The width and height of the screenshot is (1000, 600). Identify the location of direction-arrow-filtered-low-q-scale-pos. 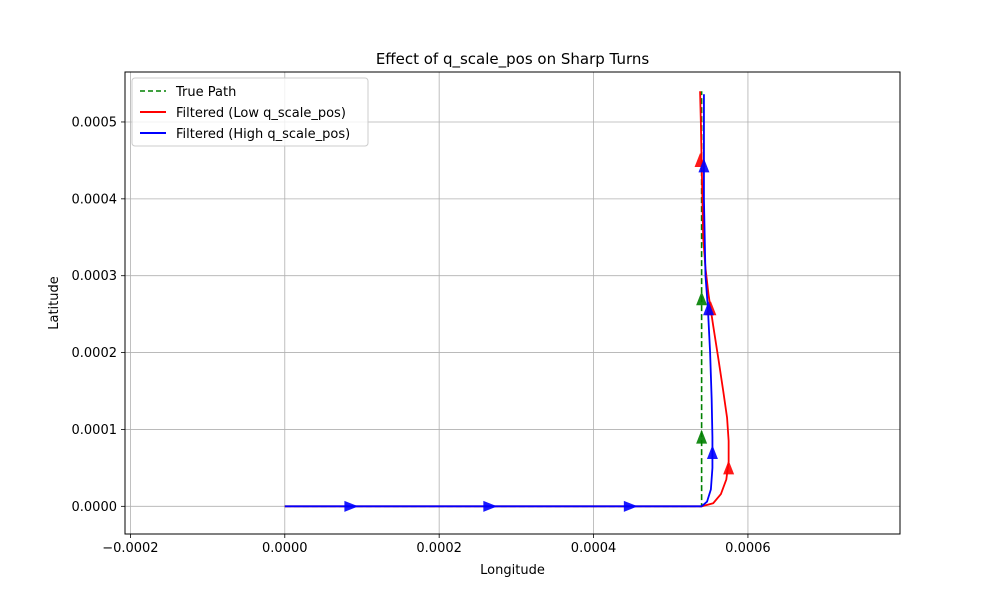
(729, 467).